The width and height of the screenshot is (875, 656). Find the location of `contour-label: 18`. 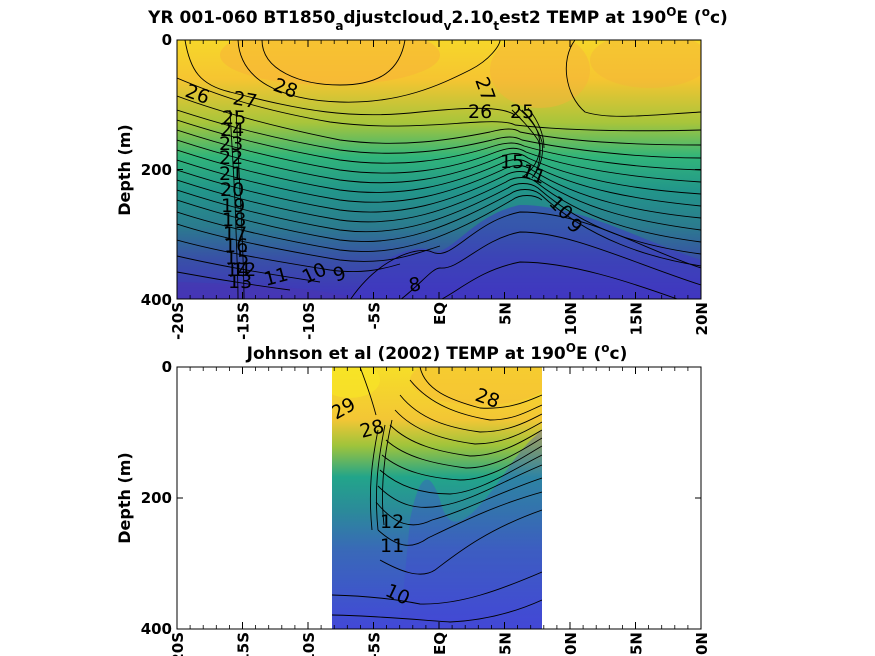

contour-label: 18 is located at coordinates (234, 220).